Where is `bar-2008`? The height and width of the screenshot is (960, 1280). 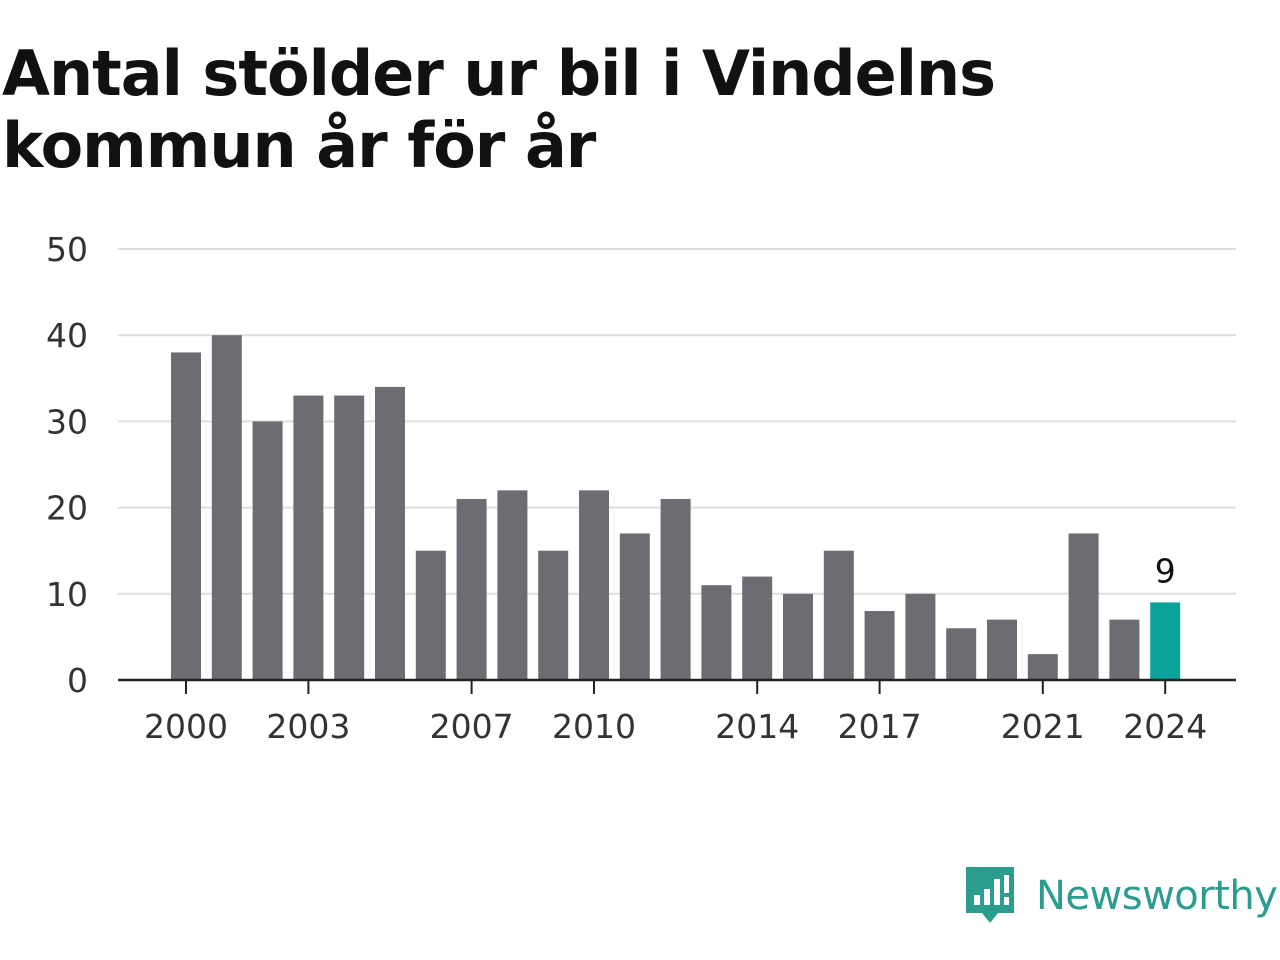 bar-2008 is located at coordinates (512, 585).